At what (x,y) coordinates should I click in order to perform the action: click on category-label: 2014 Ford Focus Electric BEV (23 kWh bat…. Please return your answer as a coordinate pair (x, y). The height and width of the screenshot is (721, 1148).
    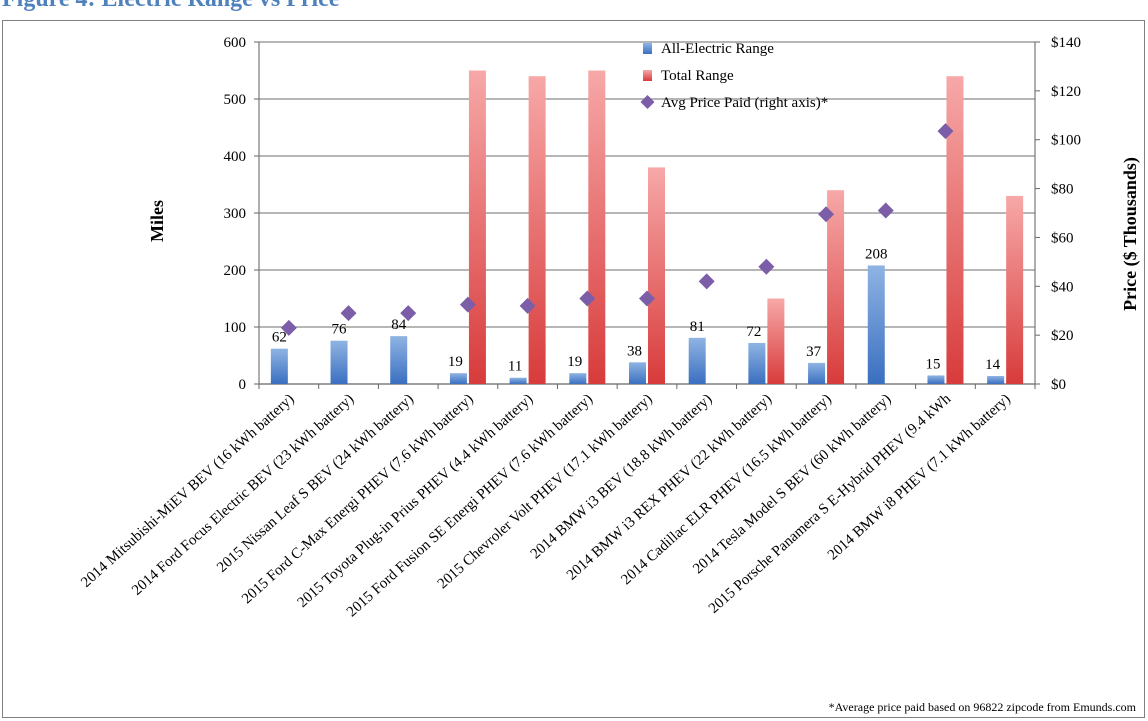
    Looking at the image, I should click on (243, 495).